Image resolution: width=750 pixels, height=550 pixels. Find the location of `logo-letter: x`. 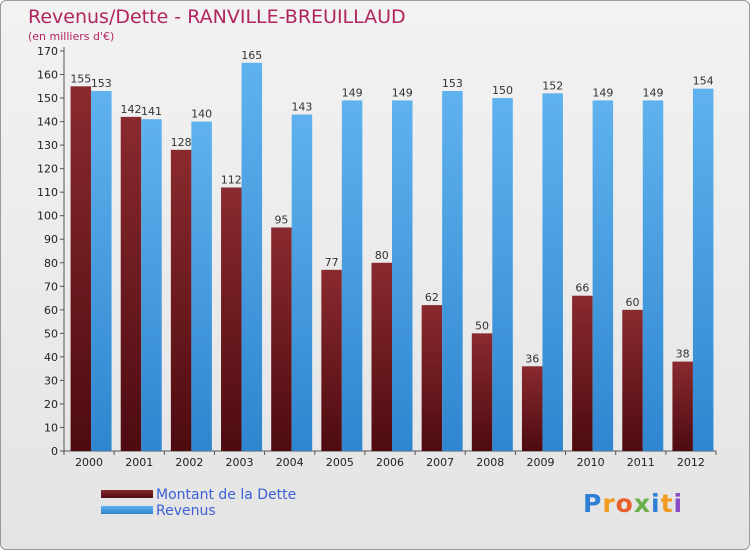

logo-letter: x is located at coordinates (642, 503).